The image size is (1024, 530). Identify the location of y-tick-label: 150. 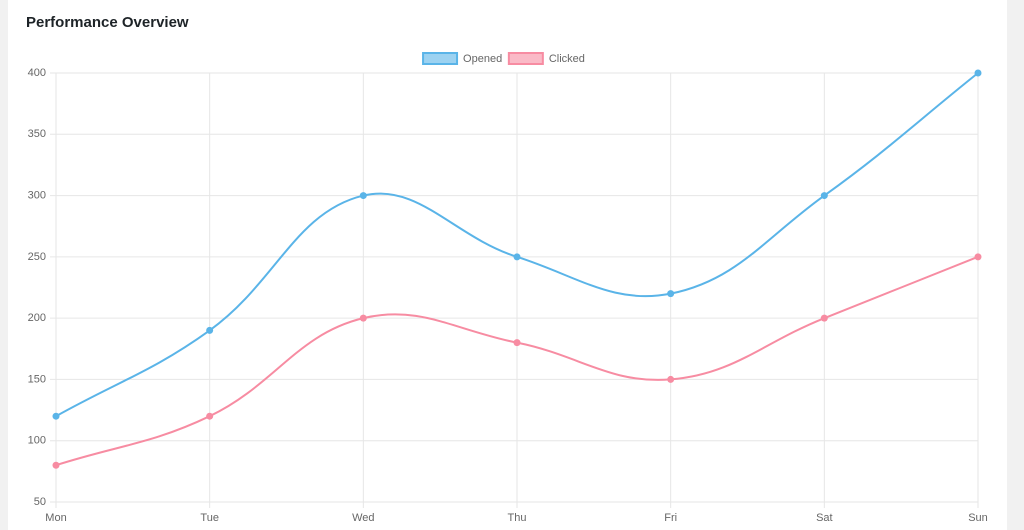
(37, 379).